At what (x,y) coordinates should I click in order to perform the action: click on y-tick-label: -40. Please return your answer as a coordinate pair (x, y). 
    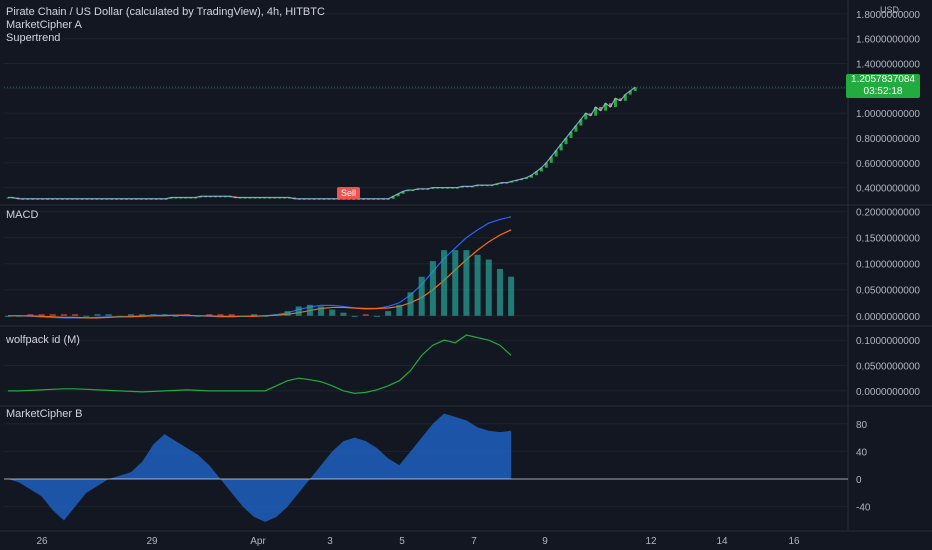
    Looking at the image, I should click on (863, 508).